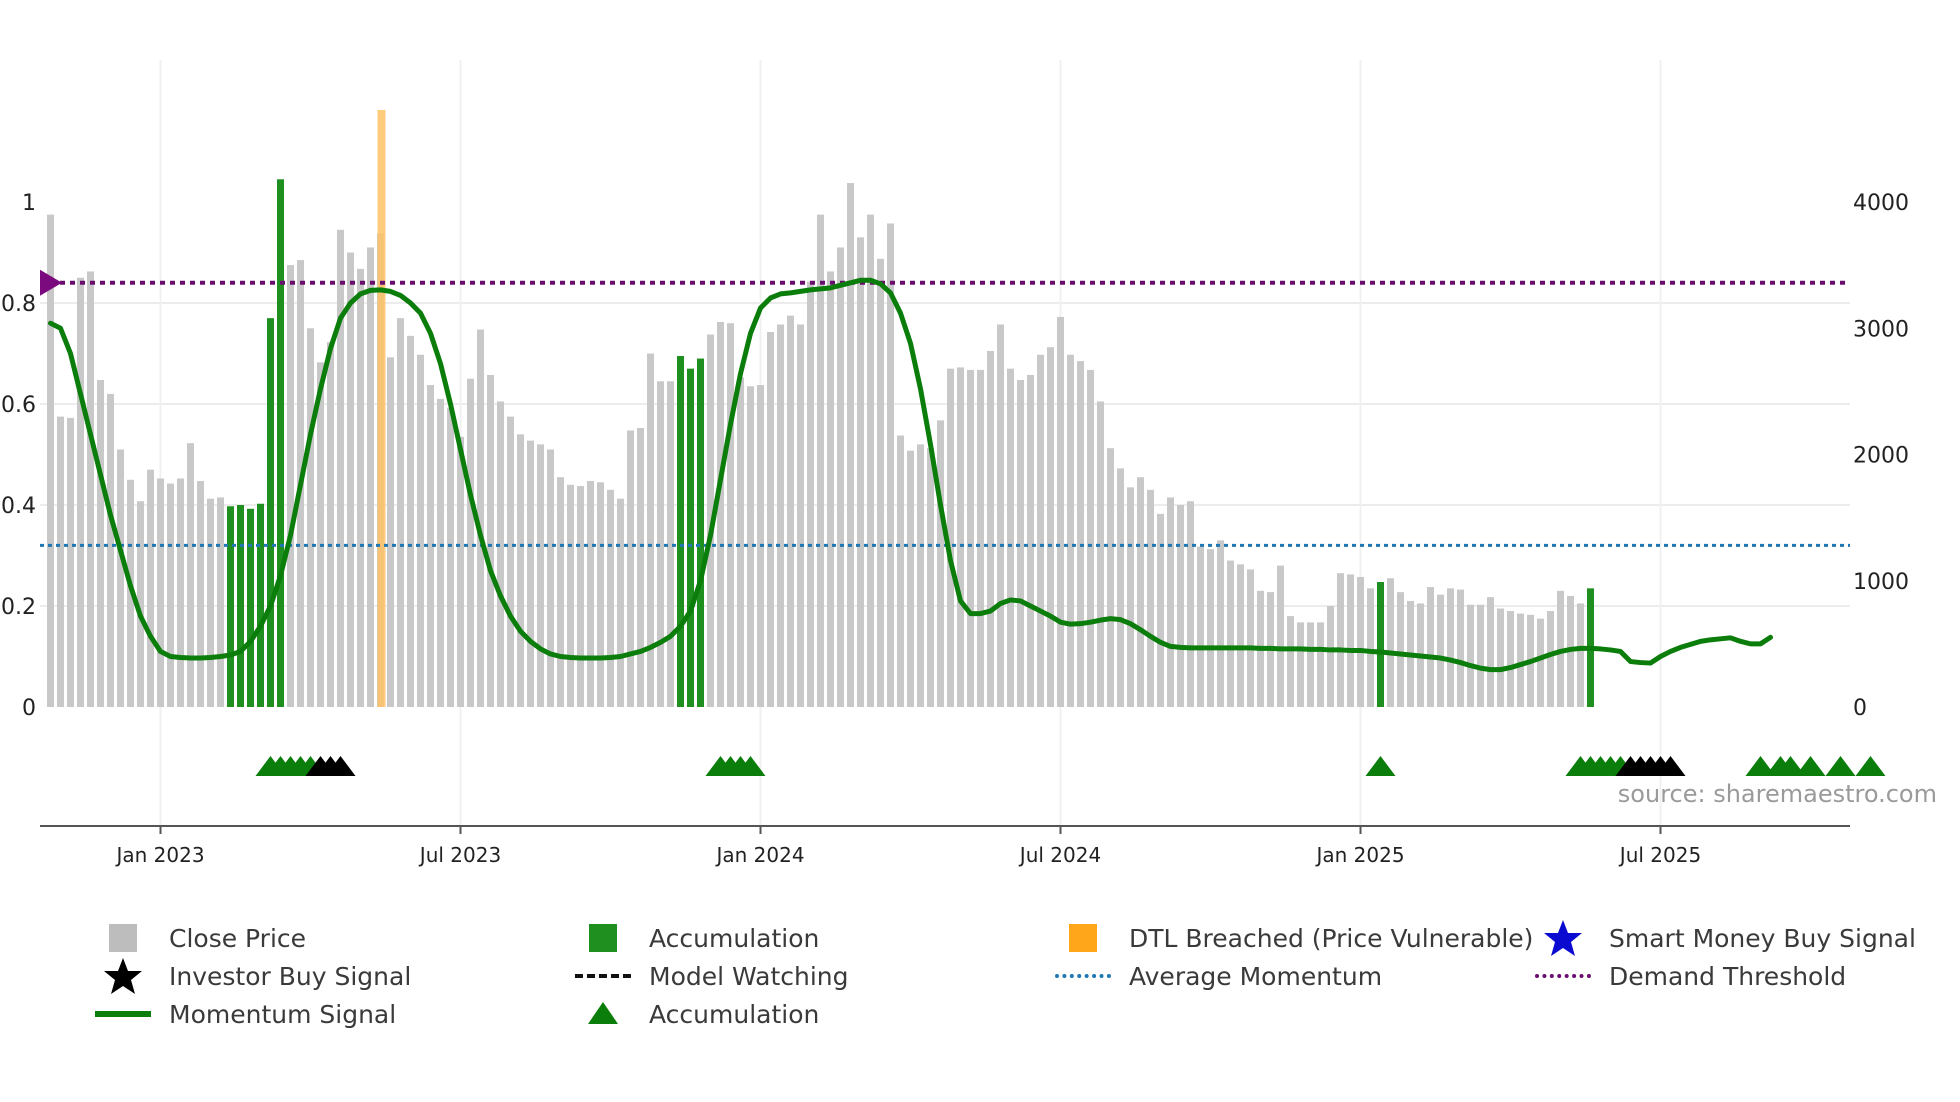 The width and height of the screenshot is (1960, 1102). Describe the element at coordinates (712, 976) in the screenshot. I see `legend-model-watching: Model Watching` at that location.